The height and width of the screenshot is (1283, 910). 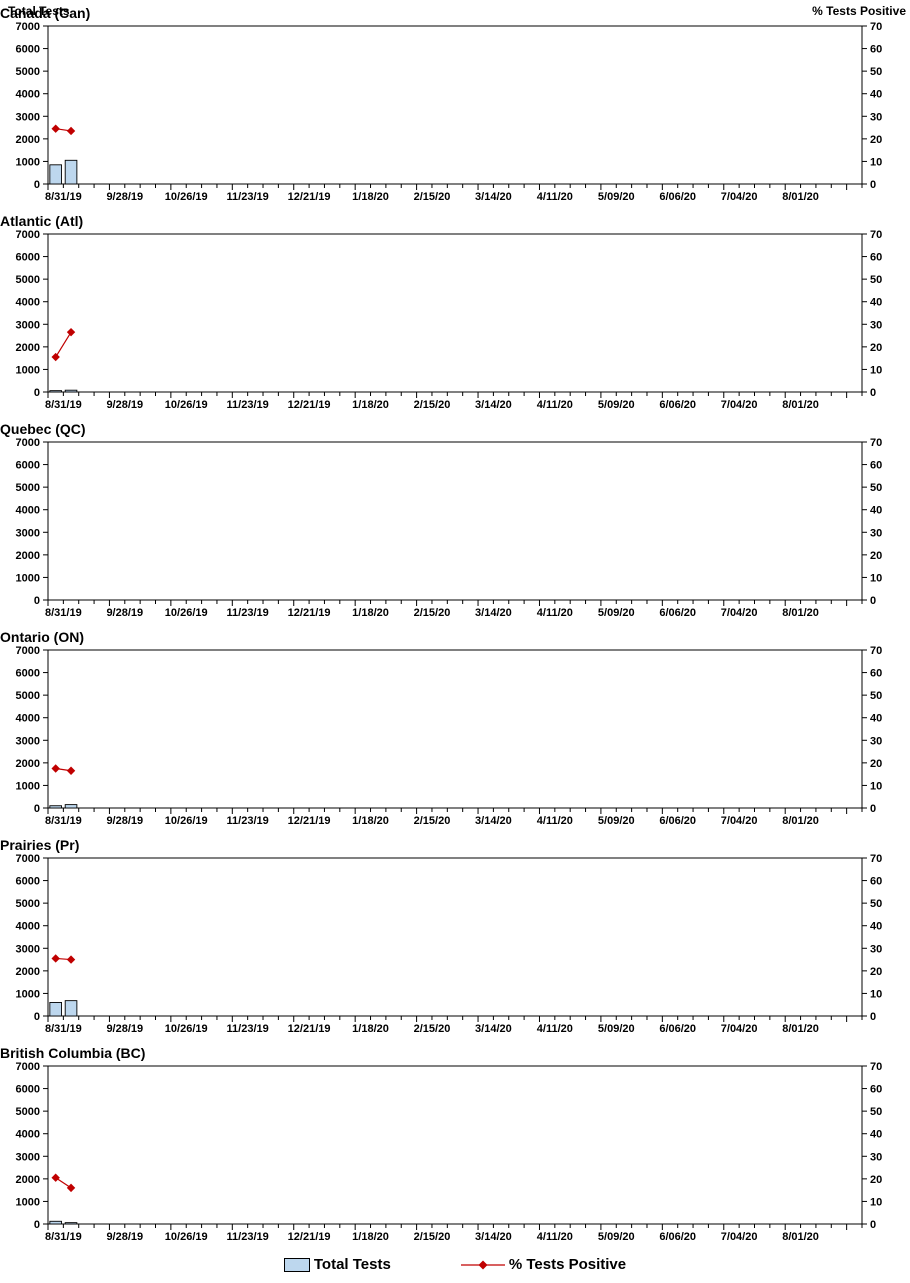 I want to click on chart-header: Atlantic (Atl), so click(x=455, y=216).